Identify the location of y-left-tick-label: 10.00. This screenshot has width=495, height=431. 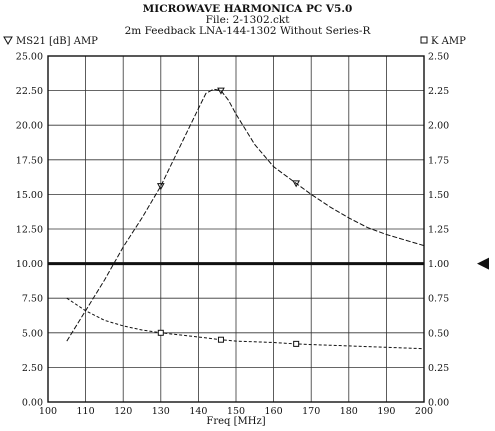
(29, 264).